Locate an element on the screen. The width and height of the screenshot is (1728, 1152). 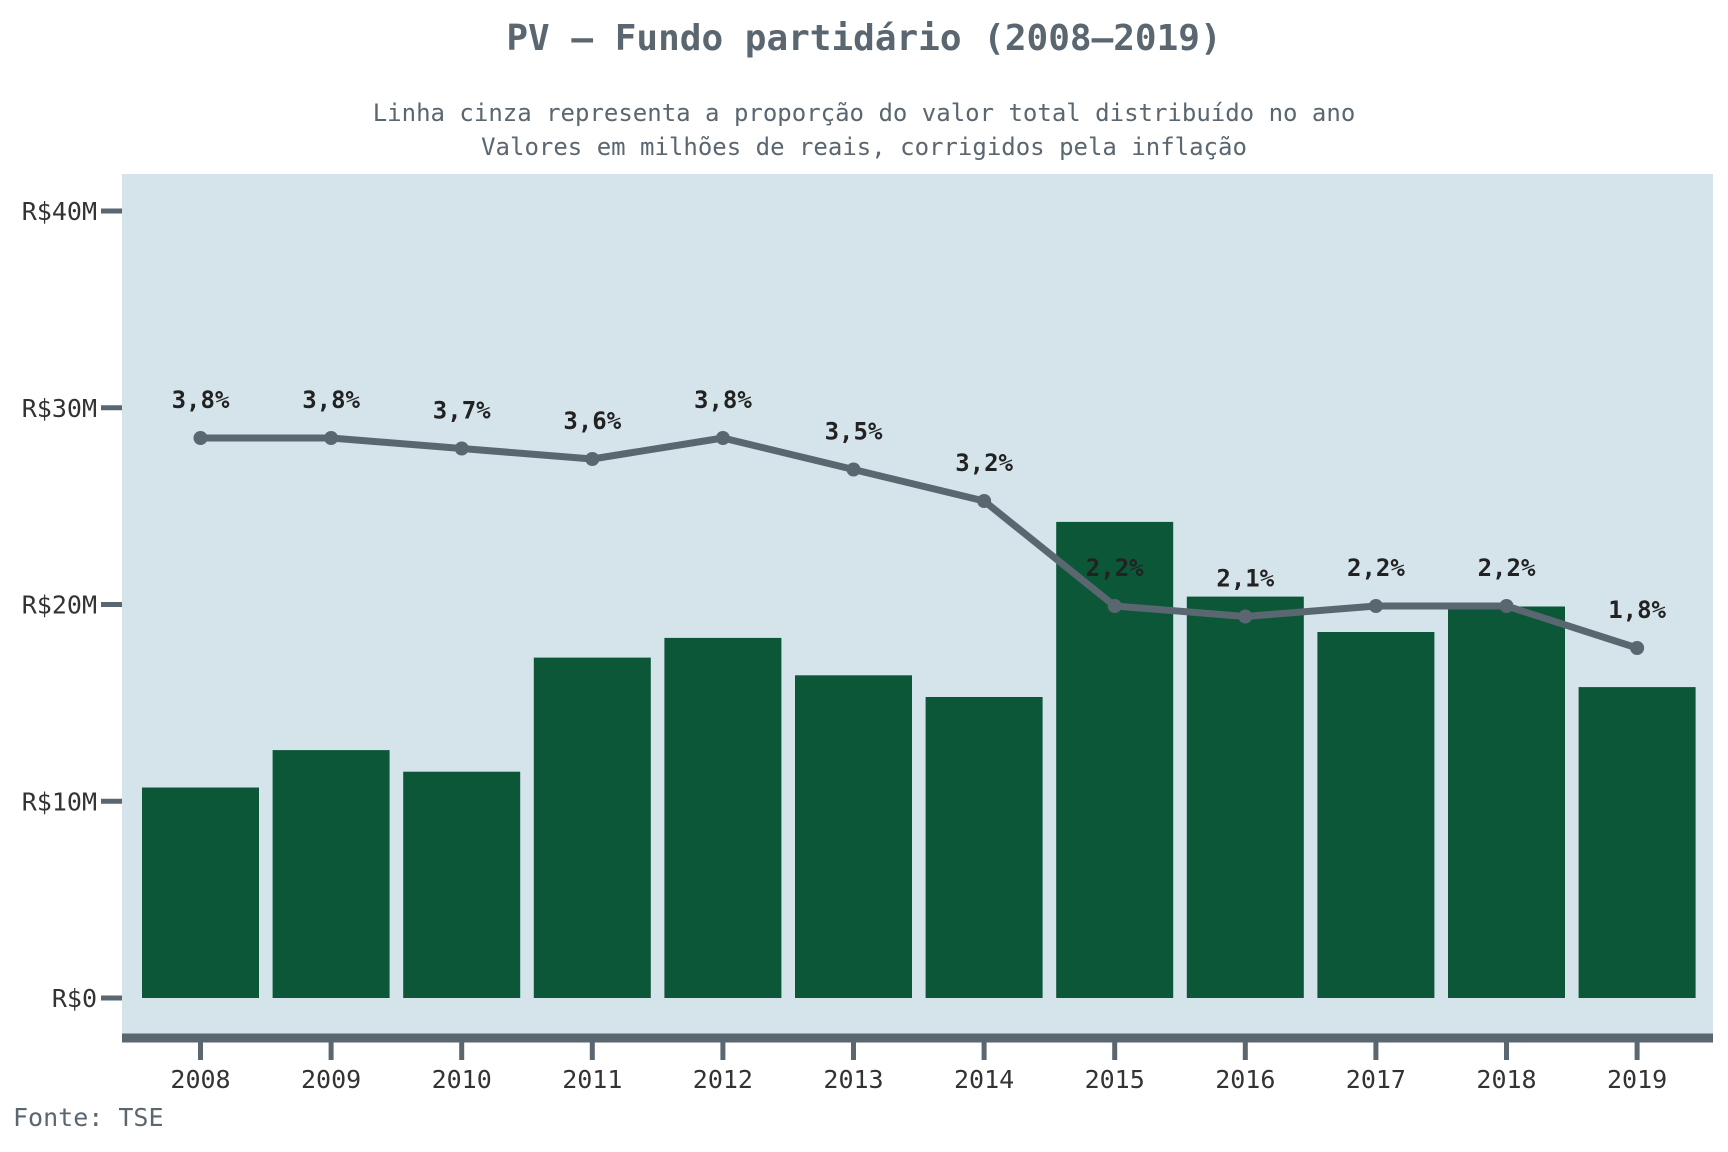
proportion-label-2018: 2,2% is located at coordinates (1507, 568).